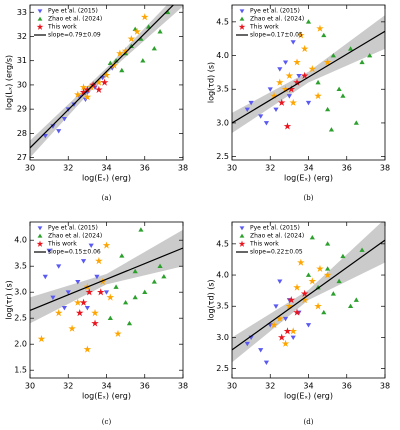 This screenshot has width=400, height=430. What do you see at coordinates (107, 198) in the screenshot?
I see `caption: (a)` at bounding box center [107, 198].